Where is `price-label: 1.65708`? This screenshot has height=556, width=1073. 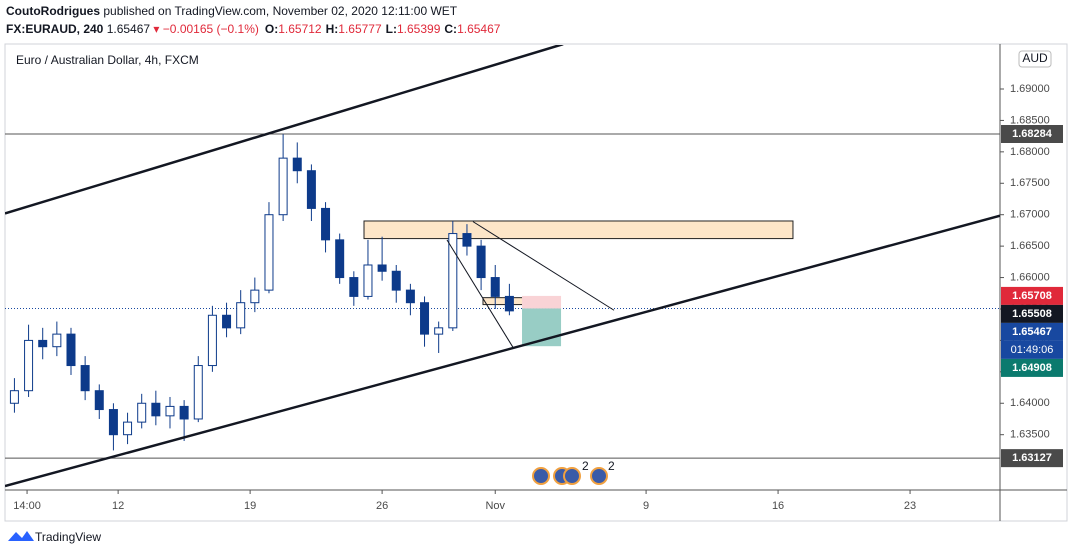
price-label: 1.65708 is located at coordinates (1032, 296).